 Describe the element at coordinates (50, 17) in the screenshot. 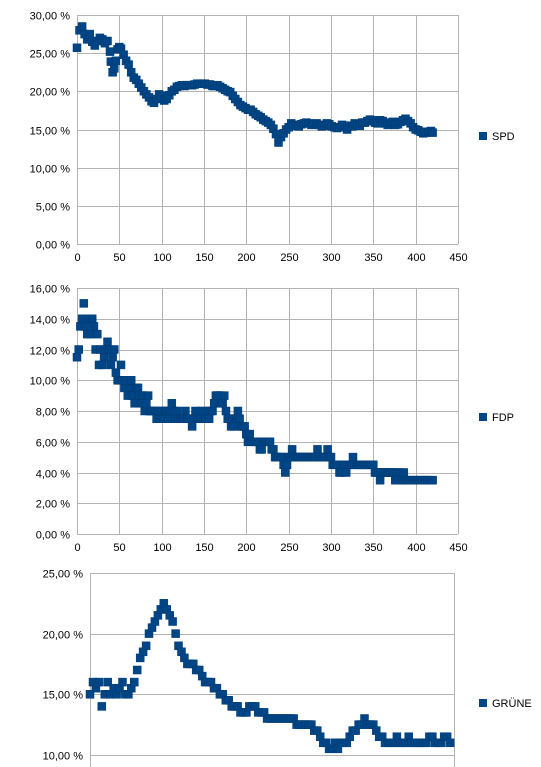

I see `y-tick-label: 30,00 %` at that location.